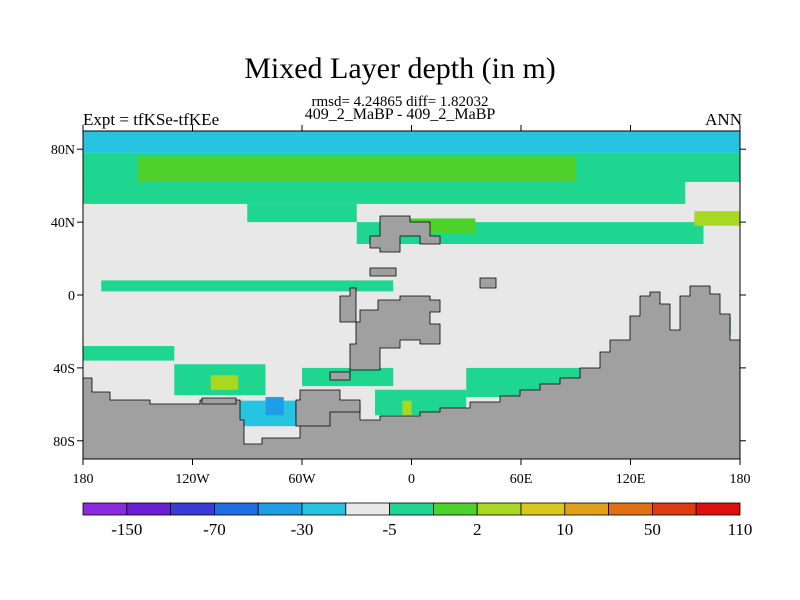 This screenshot has width=800, height=600. Describe the element at coordinates (723, 119) in the screenshot. I see `season-label: ANN` at that location.